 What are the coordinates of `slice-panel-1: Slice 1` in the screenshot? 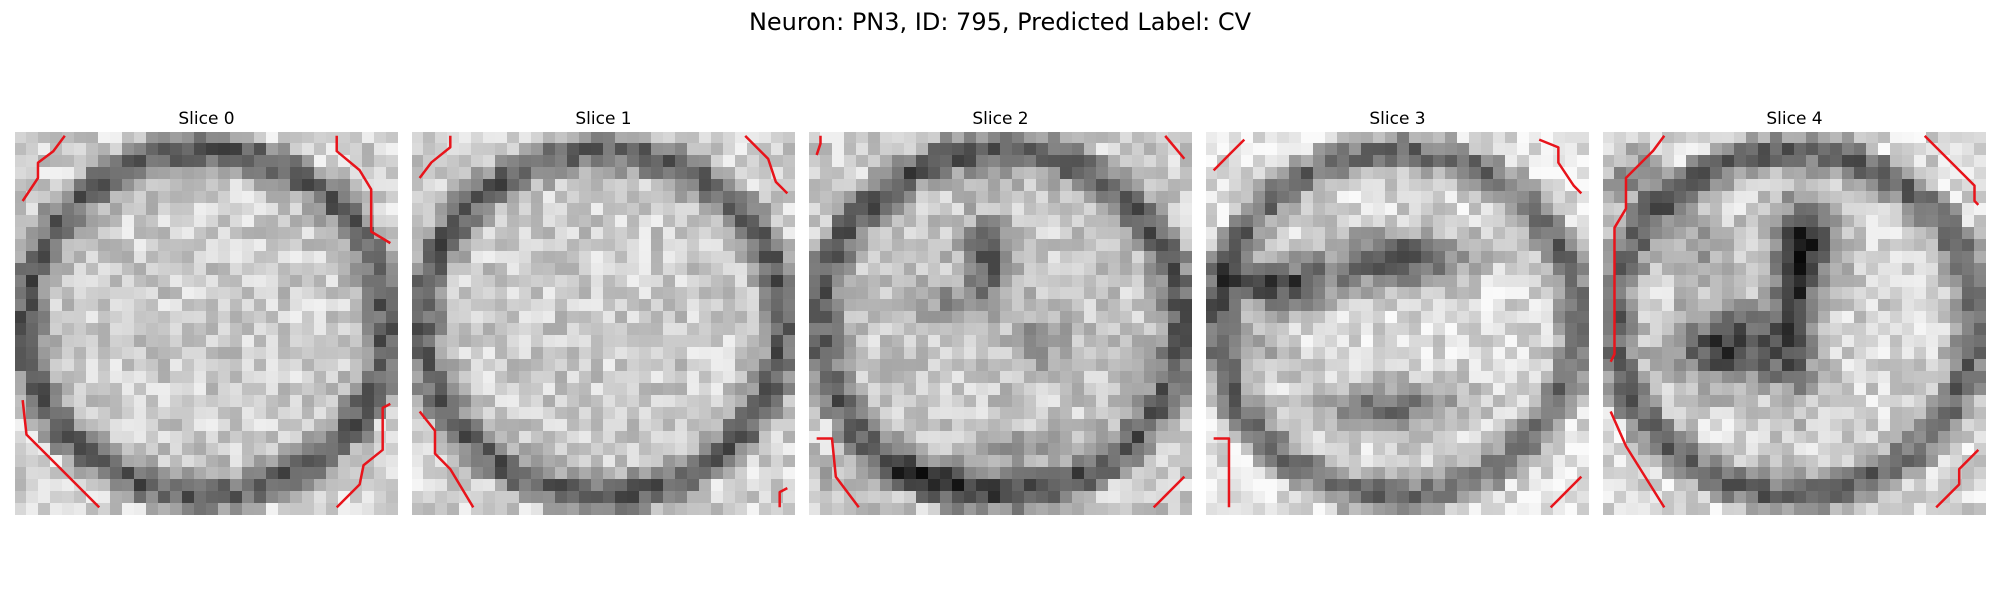 It's located at (603, 311).